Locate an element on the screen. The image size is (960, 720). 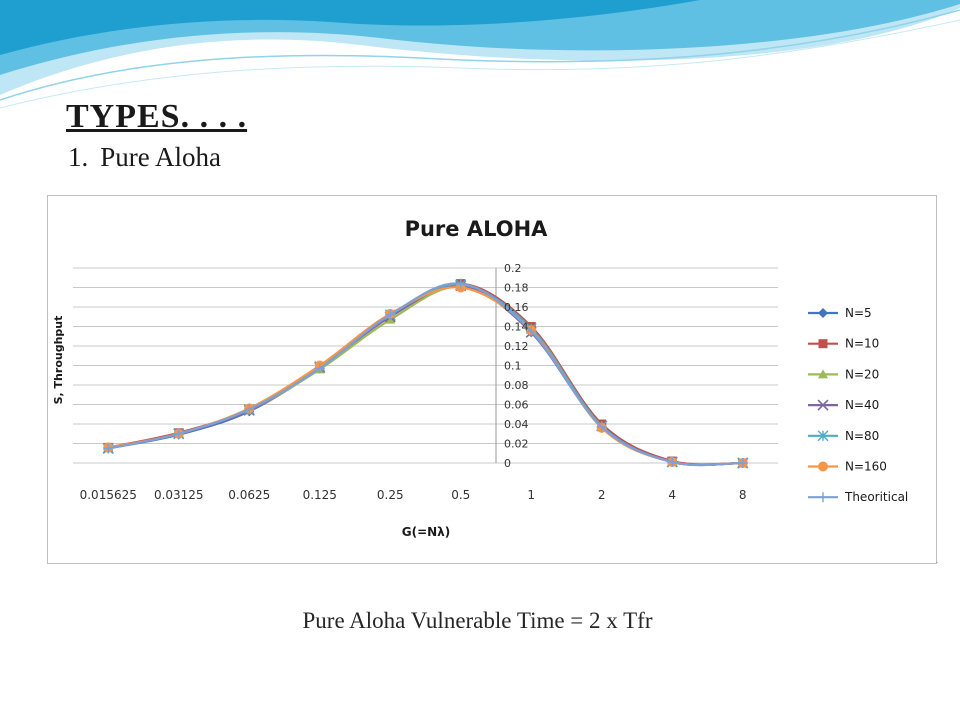
slide-subheading: 1. Pure Aloha is located at coordinates (144, 157).